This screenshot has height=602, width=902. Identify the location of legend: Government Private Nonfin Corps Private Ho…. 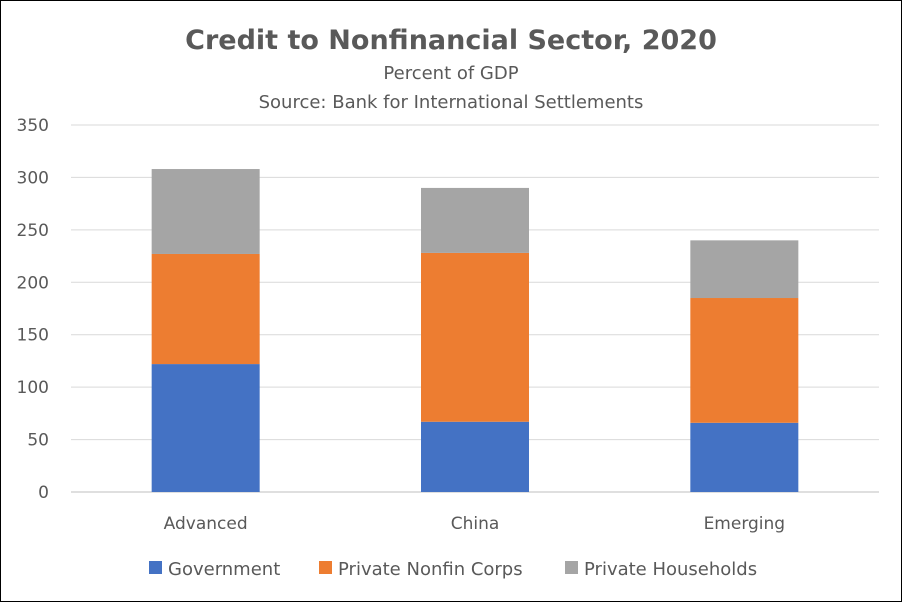
(453, 569).